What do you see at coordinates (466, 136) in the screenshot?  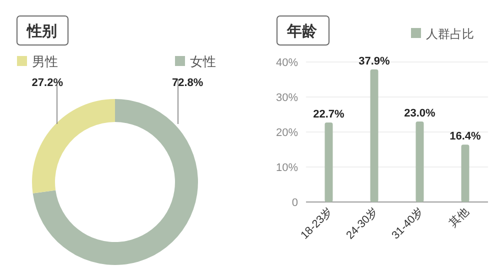 I see `data-label: 16.4%` at bounding box center [466, 136].